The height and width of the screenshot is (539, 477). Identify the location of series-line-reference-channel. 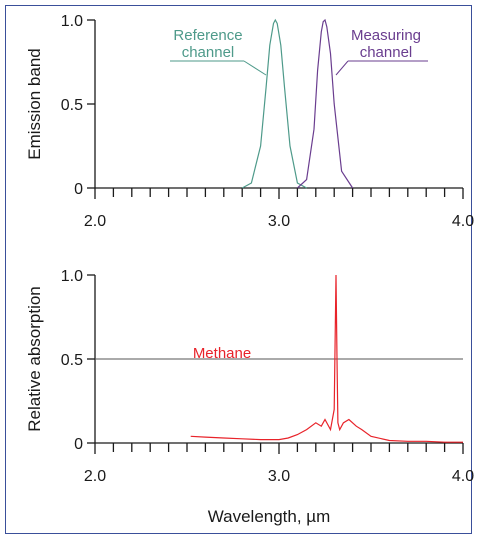
(274, 103).